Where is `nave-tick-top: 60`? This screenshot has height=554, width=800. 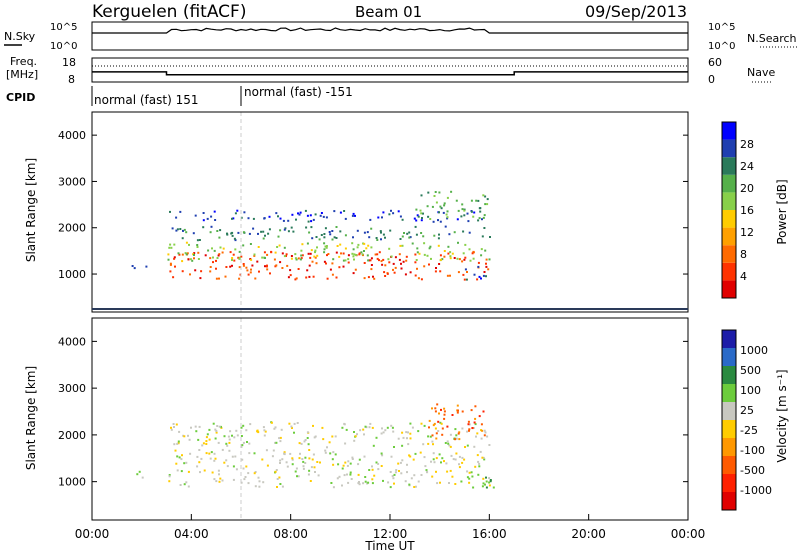
nave-tick-top: 60 is located at coordinates (715, 62).